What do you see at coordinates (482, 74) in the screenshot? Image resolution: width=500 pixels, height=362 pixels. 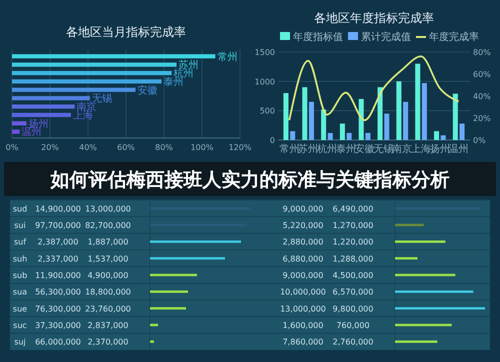 I see `y2-tick-label: 60%` at bounding box center [482, 74].